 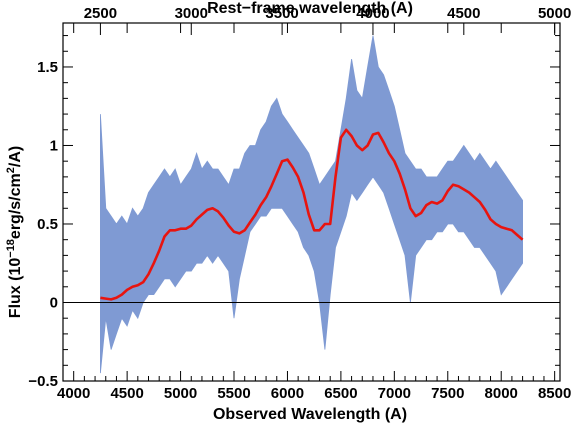 I want to click on x-tick-label: 4500, so click(x=126, y=393).